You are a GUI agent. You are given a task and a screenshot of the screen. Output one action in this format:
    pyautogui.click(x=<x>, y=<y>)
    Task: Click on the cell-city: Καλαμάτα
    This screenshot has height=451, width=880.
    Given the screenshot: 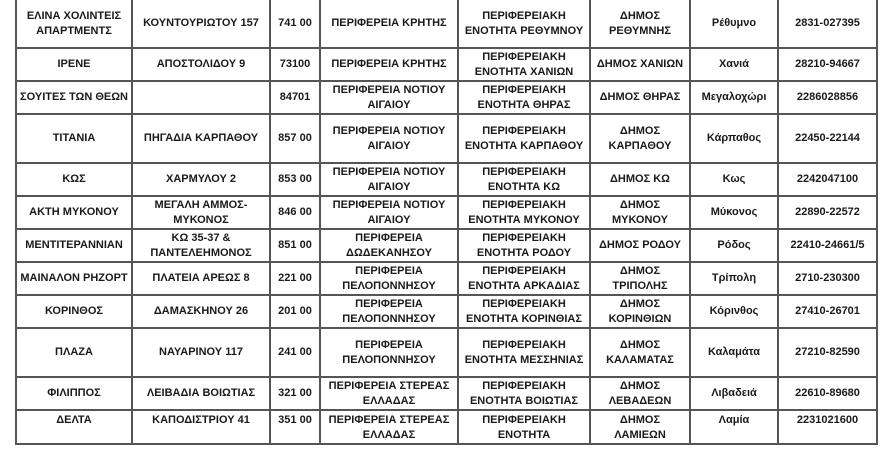 What is the action you would take?
    pyautogui.click(x=734, y=352)
    